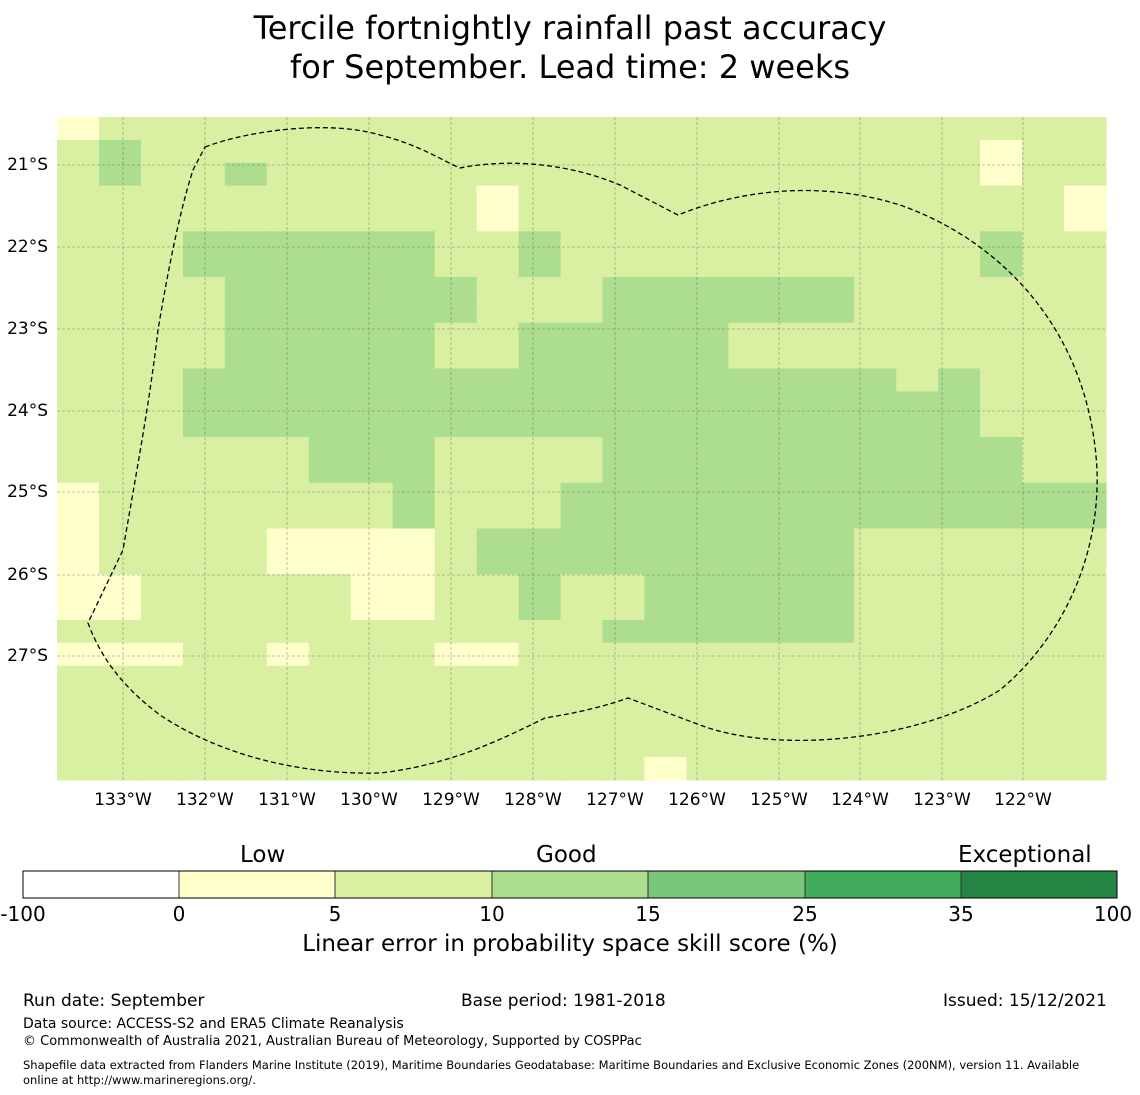  Describe the element at coordinates (805, 914) in the screenshot. I see `colorbar-tick-label: 25` at that location.